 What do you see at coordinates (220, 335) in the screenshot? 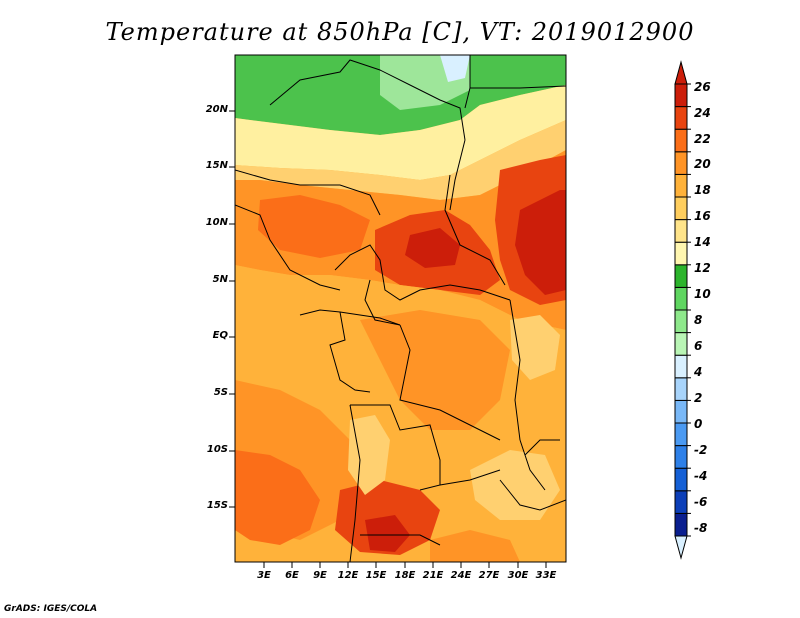
I see `lat-label-eq: EQ` at bounding box center [220, 335].